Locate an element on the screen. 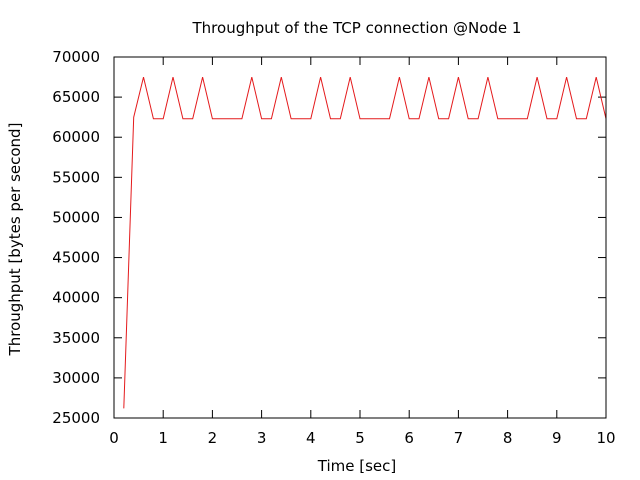 This screenshot has width=640, height=480. y-tick-label: 45000 is located at coordinates (76, 258).